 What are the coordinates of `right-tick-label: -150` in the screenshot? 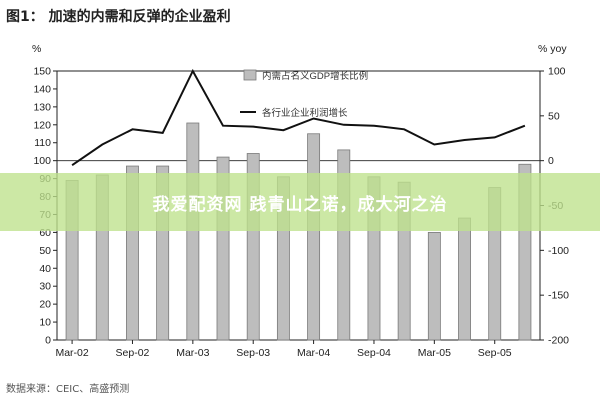 It's located at (558, 296).